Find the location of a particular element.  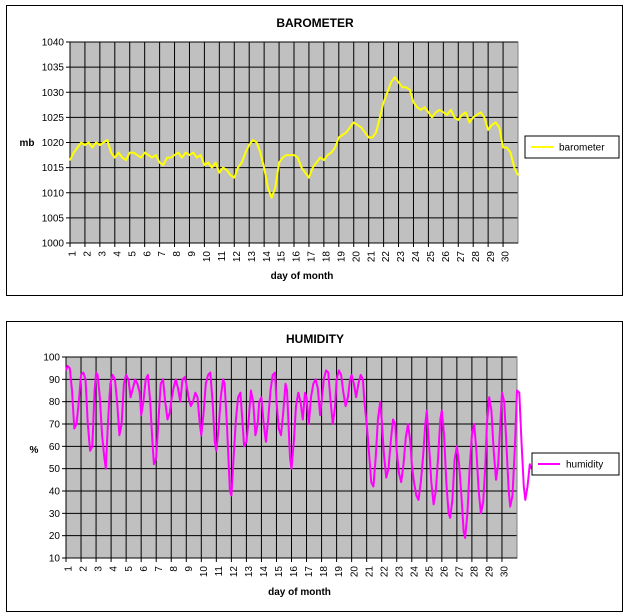

x-tick-label: 7 is located at coordinates (162, 254).